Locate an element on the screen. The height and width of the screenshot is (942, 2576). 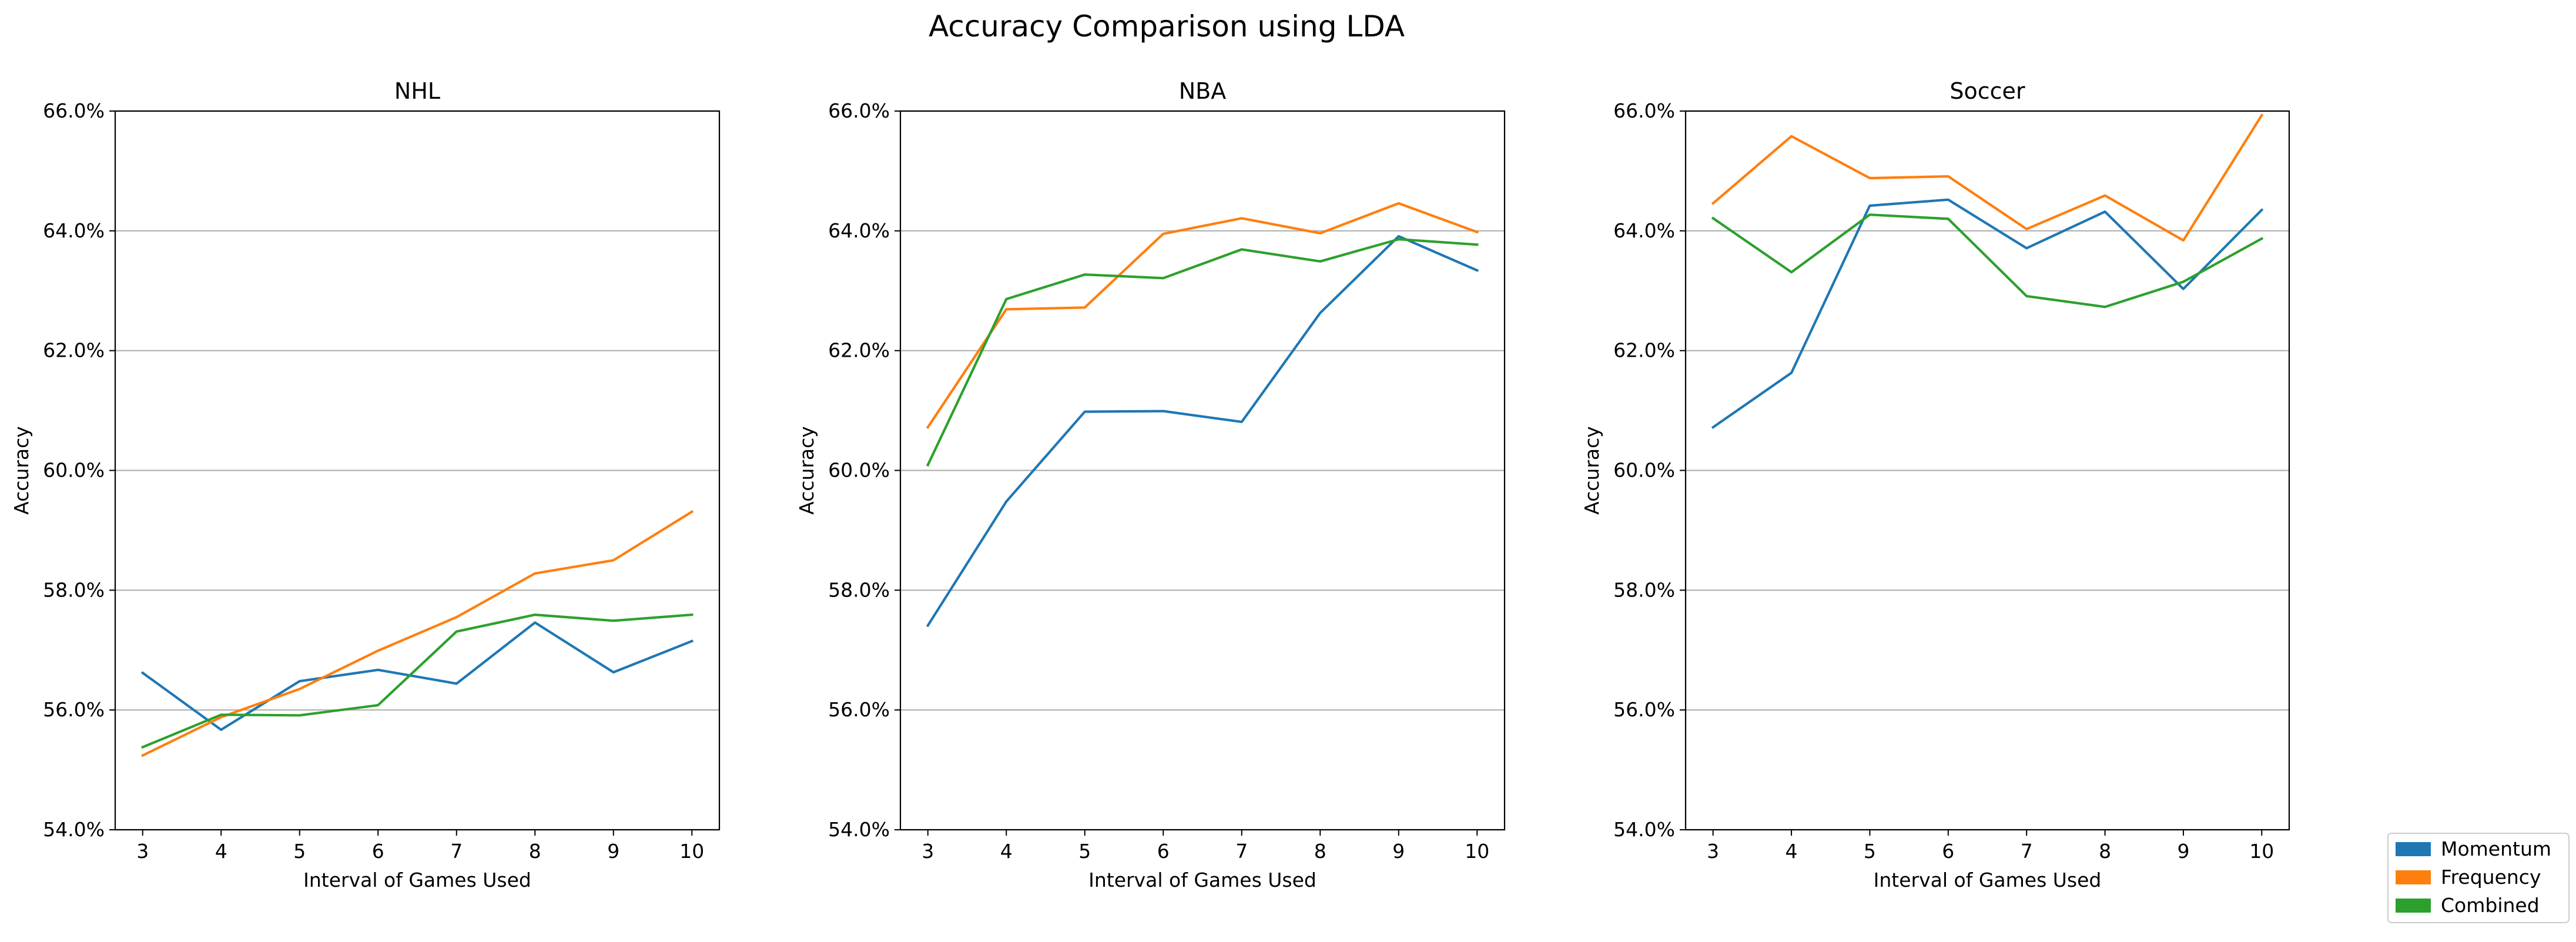
legend: Momentum Frequency Combined is located at coordinates (2478, 878).